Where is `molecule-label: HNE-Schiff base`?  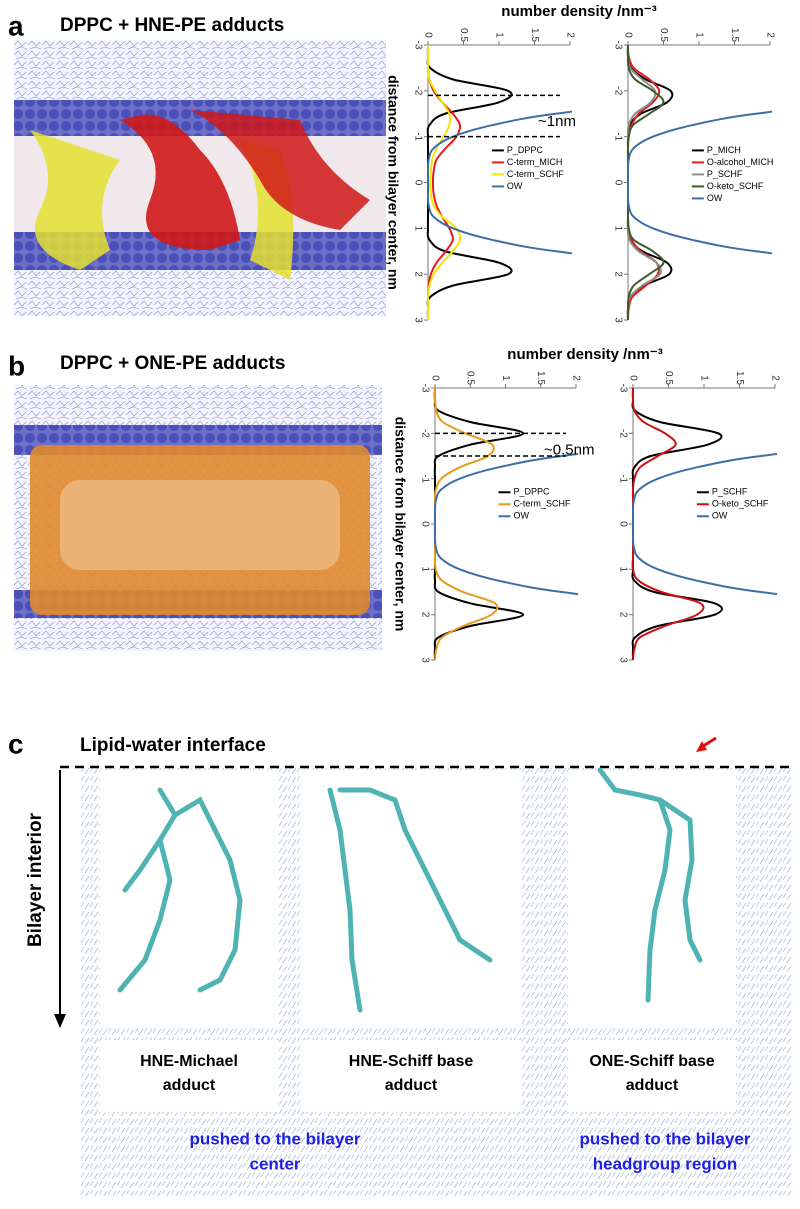
molecule-label: HNE-Schiff base is located at coordinates (411, 1061).